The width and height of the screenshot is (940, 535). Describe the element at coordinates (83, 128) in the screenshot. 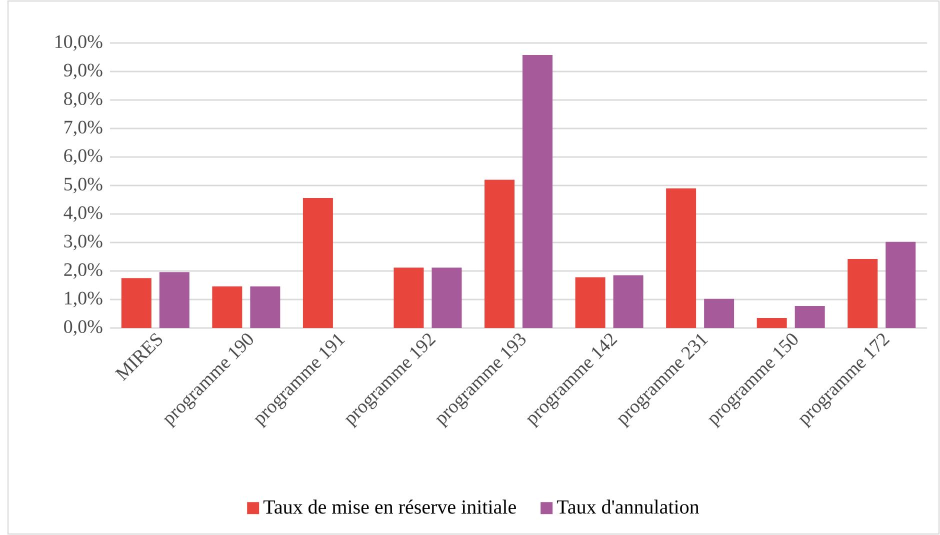

I see `y-tick-label: 7,0%` at that location.